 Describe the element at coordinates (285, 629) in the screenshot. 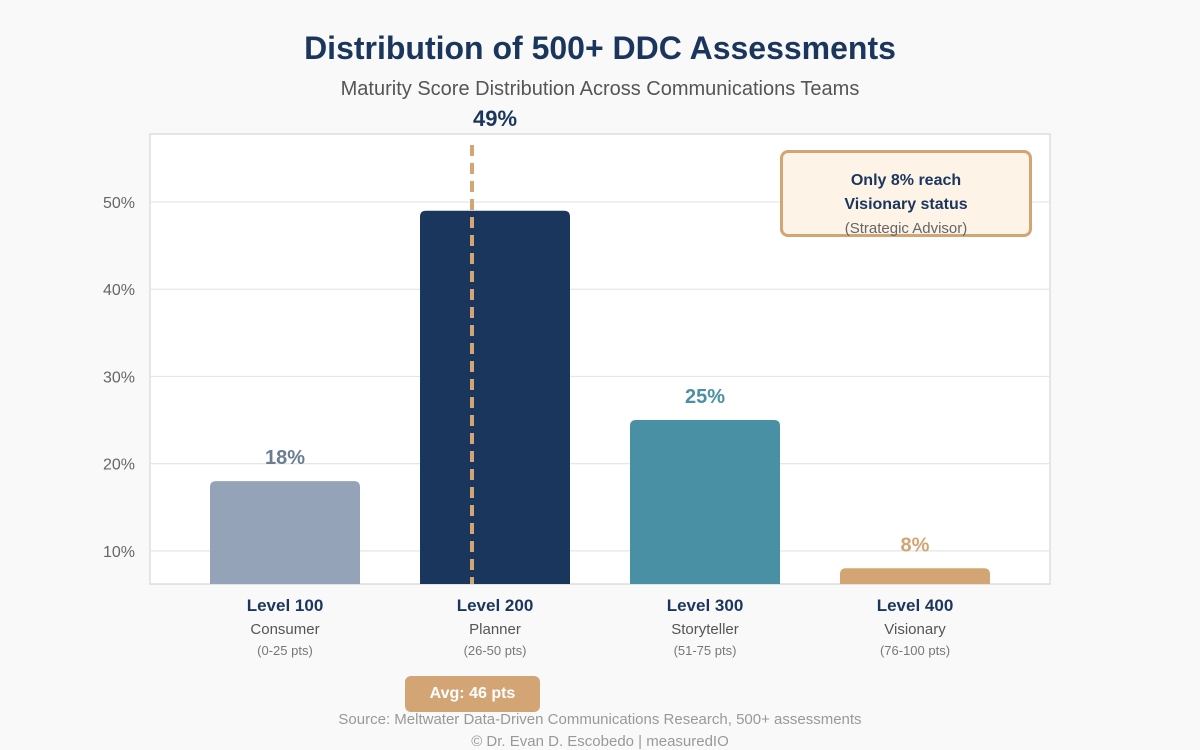

I see `category-name: Consumer` at that location.